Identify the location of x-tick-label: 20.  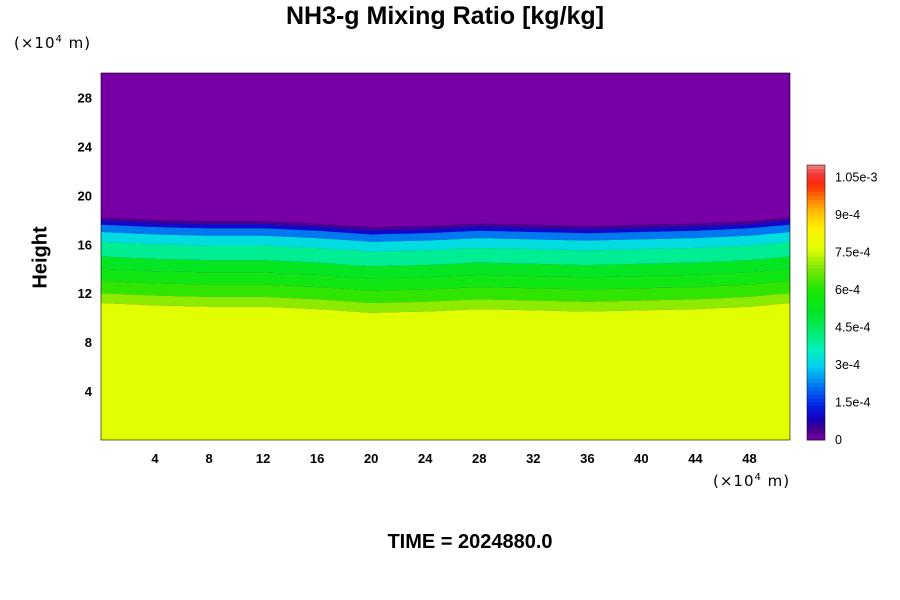
(371, 458).